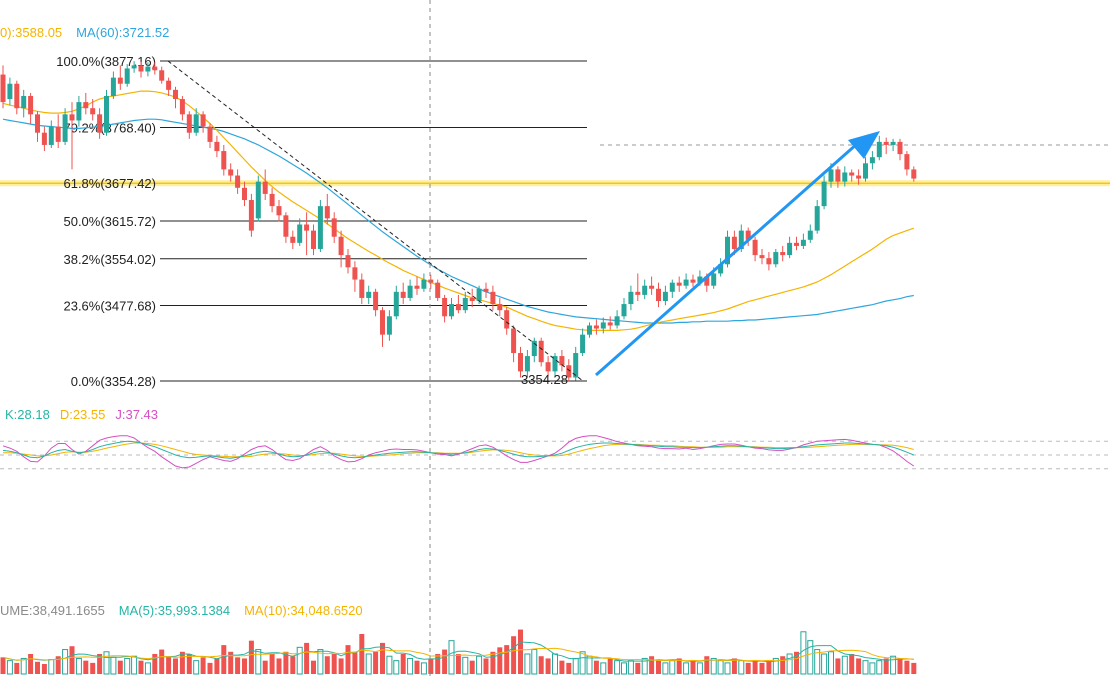  I want to click on kdj-indicator, so click(555, 452).